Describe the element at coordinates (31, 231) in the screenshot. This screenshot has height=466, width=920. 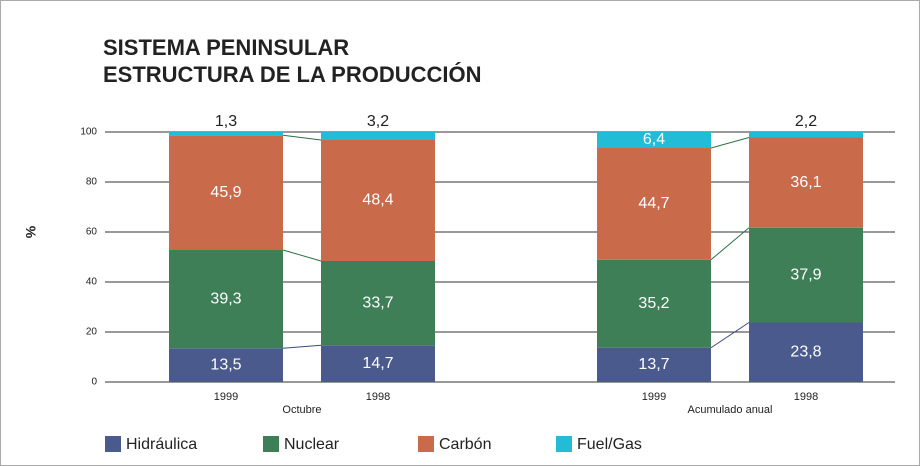
I see `y-axis-label: %` at that location.